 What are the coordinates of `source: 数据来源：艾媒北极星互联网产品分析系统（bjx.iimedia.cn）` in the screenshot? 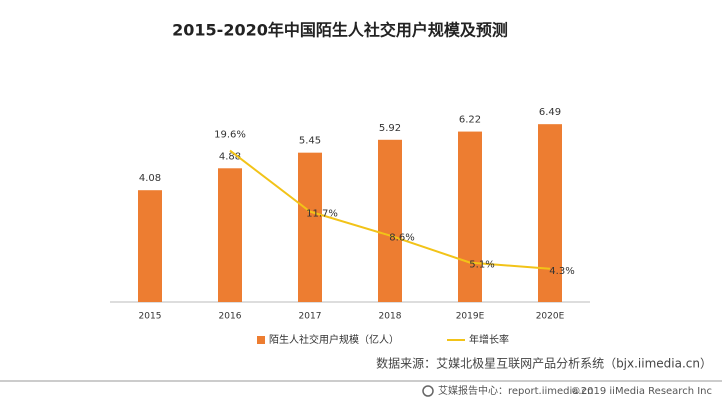 It's located at (544, 363).